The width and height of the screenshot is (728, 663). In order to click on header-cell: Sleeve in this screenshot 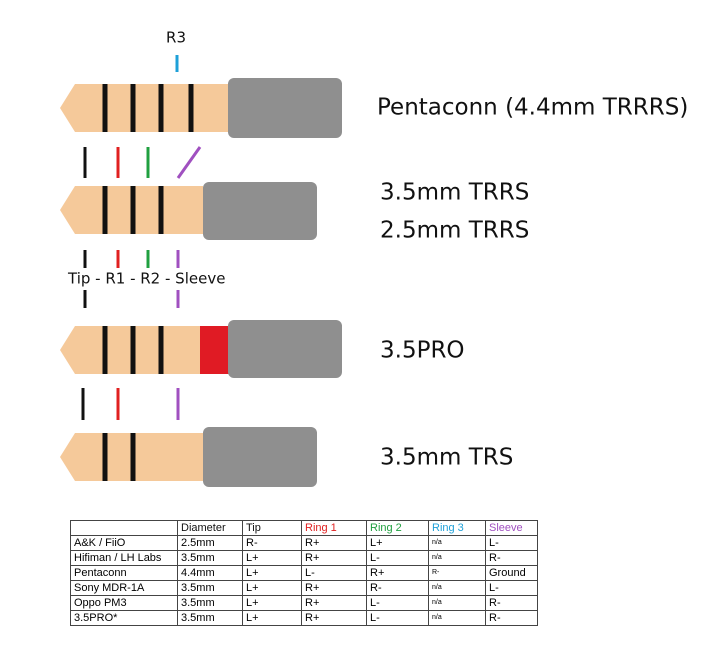, I will do `click(511, 528)`.